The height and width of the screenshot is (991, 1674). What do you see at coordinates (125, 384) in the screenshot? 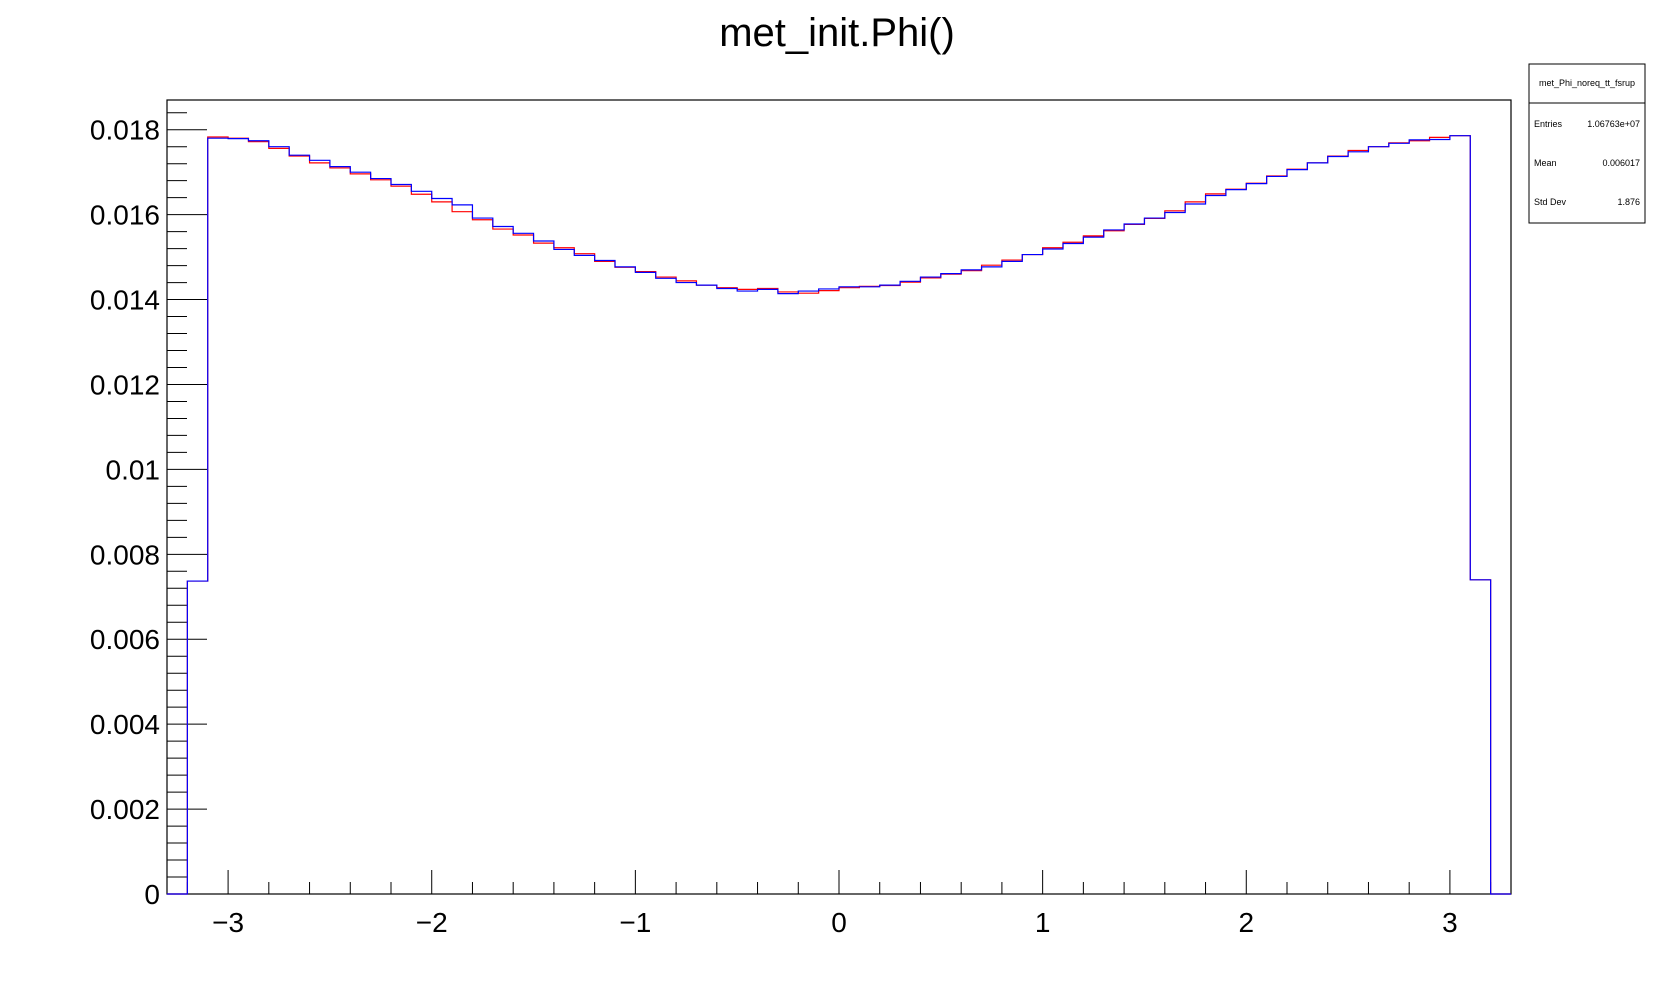
I see `y-tick-label: 0.012` at bounding box center [125, 384].